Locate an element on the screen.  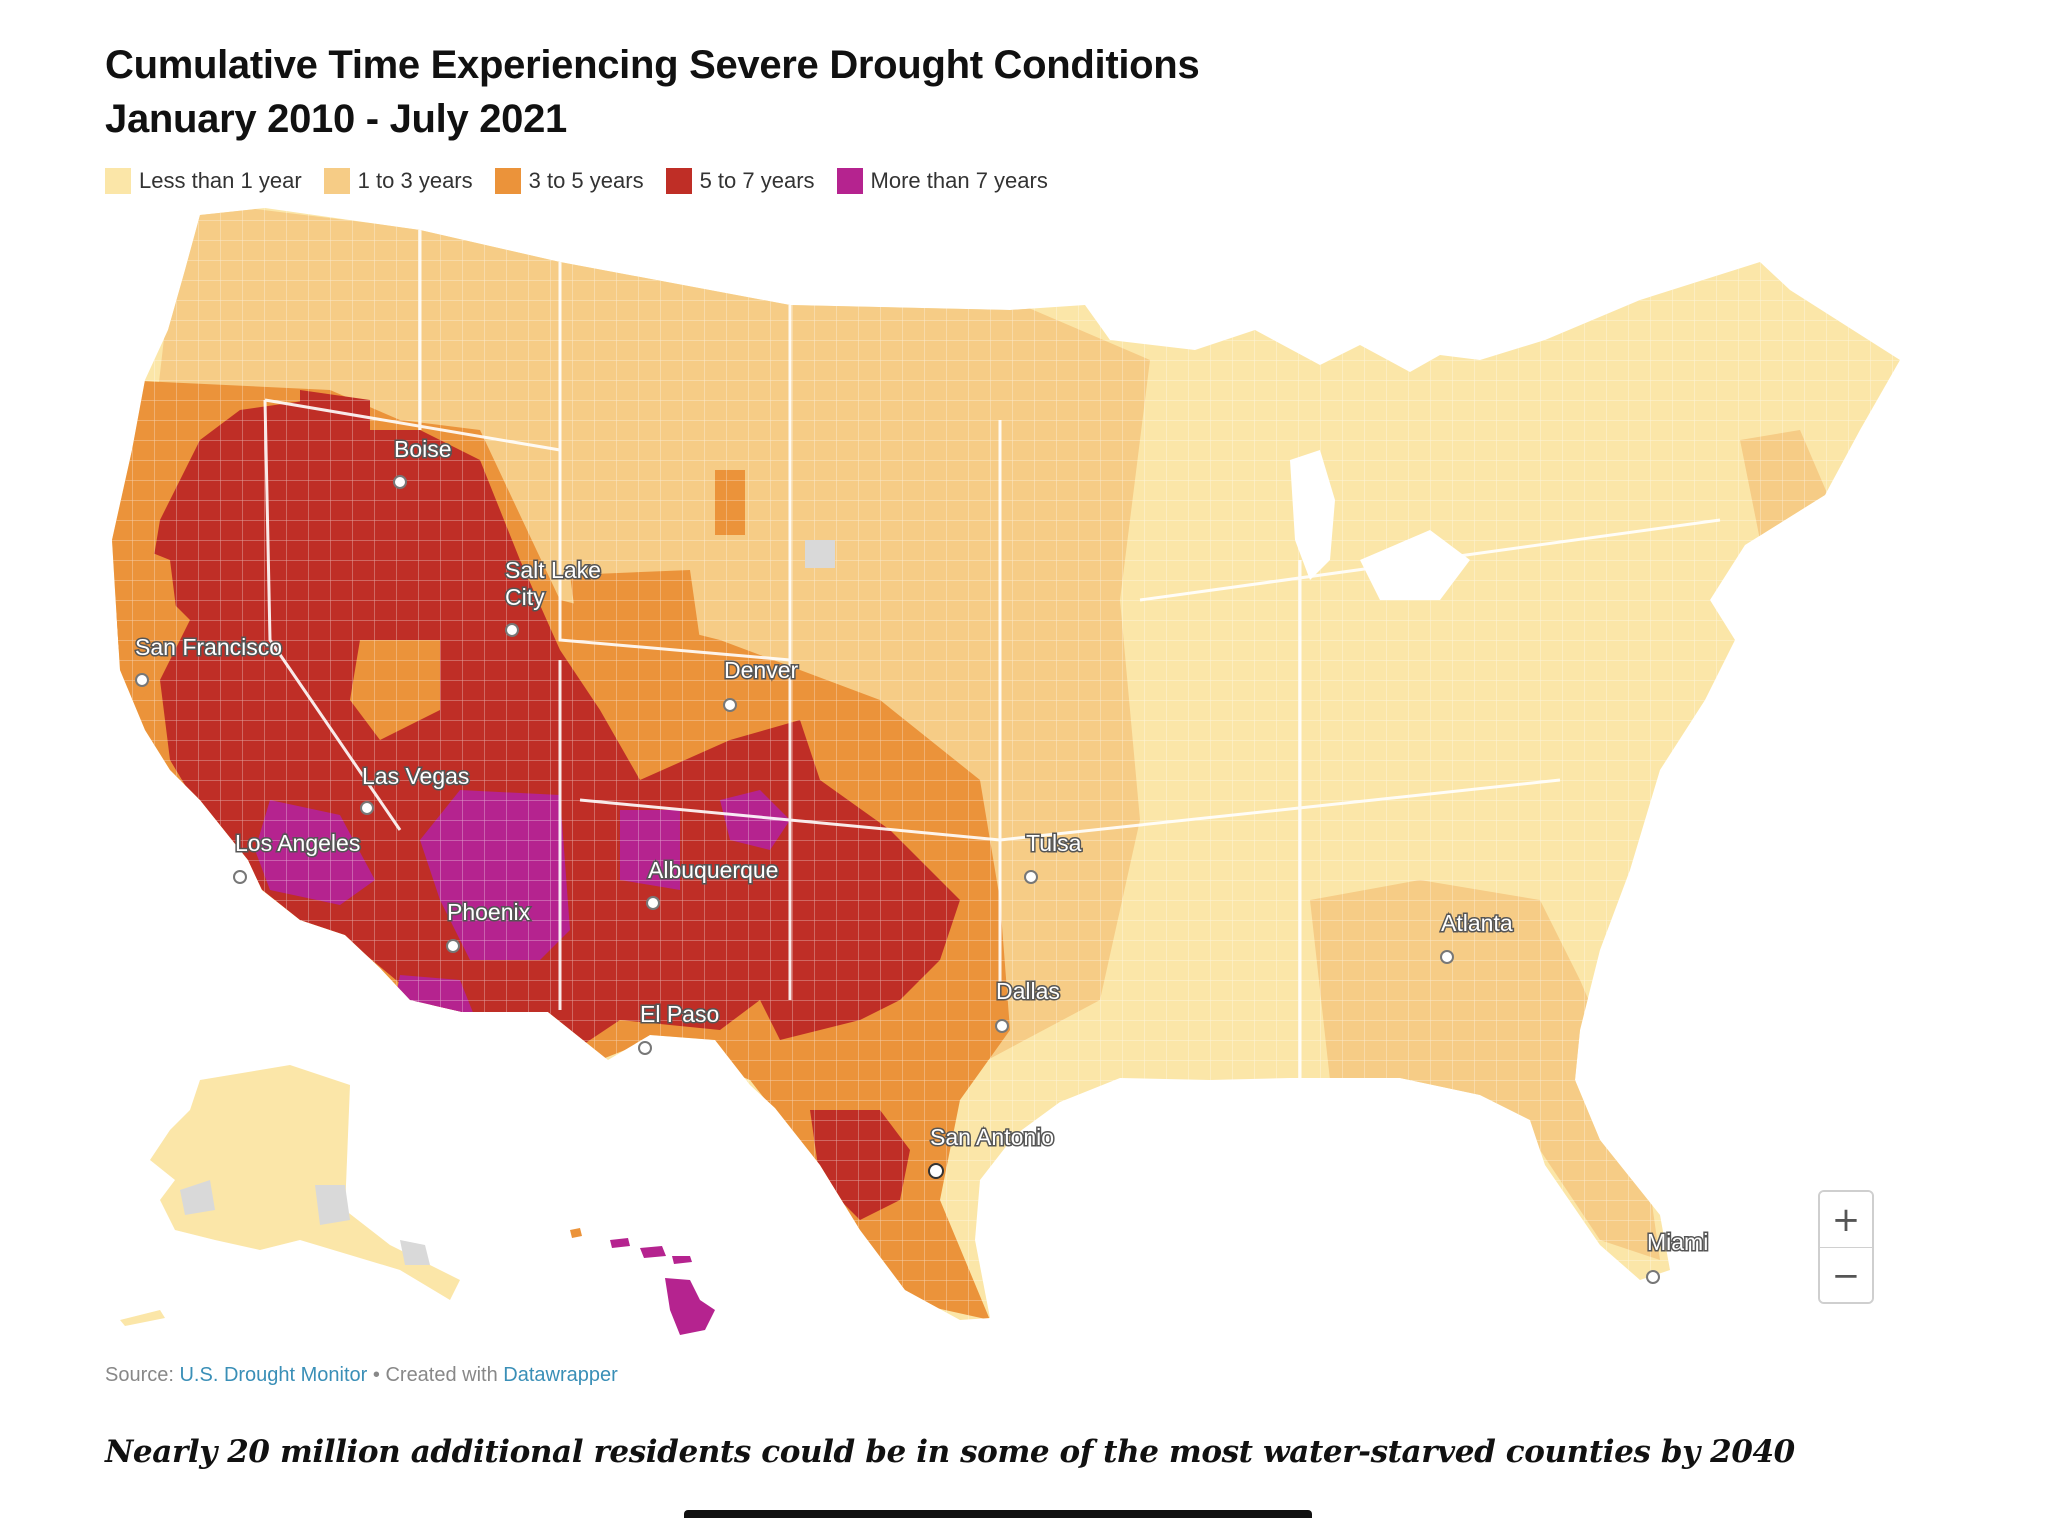
city-label-phoenix: Phoenix is located at coordinates (489, 912).